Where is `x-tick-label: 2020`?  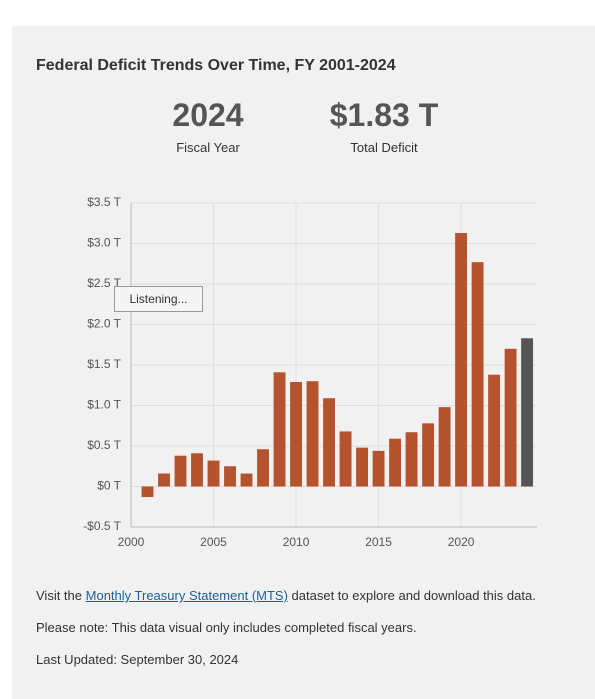
x-tick-label: 2020 is located at coordinates (461, 542).